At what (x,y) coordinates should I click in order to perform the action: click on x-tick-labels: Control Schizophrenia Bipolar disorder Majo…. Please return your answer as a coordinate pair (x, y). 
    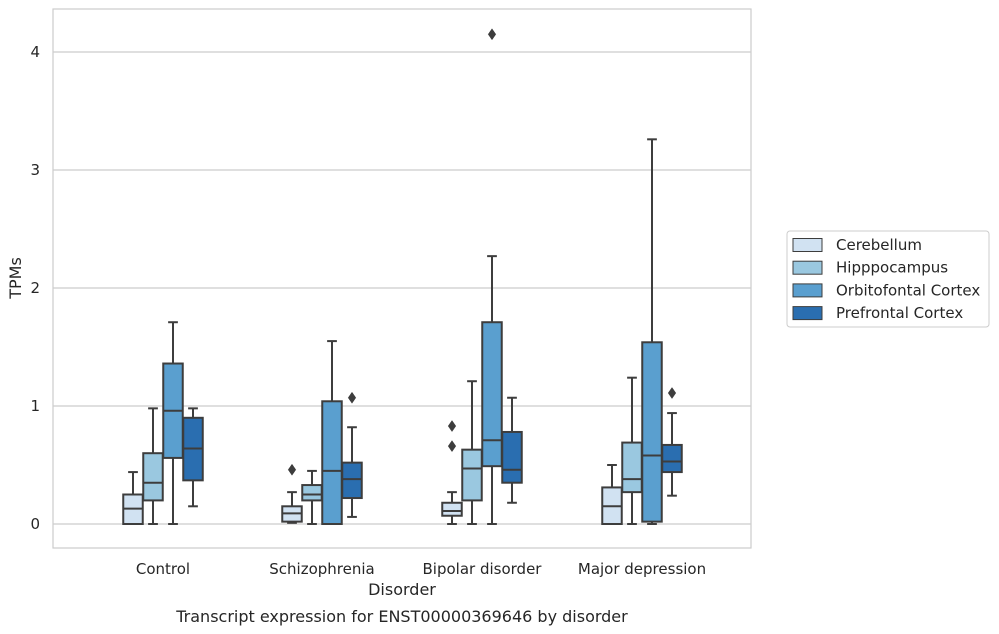
    Looking at the image, I should click on (421, 569).